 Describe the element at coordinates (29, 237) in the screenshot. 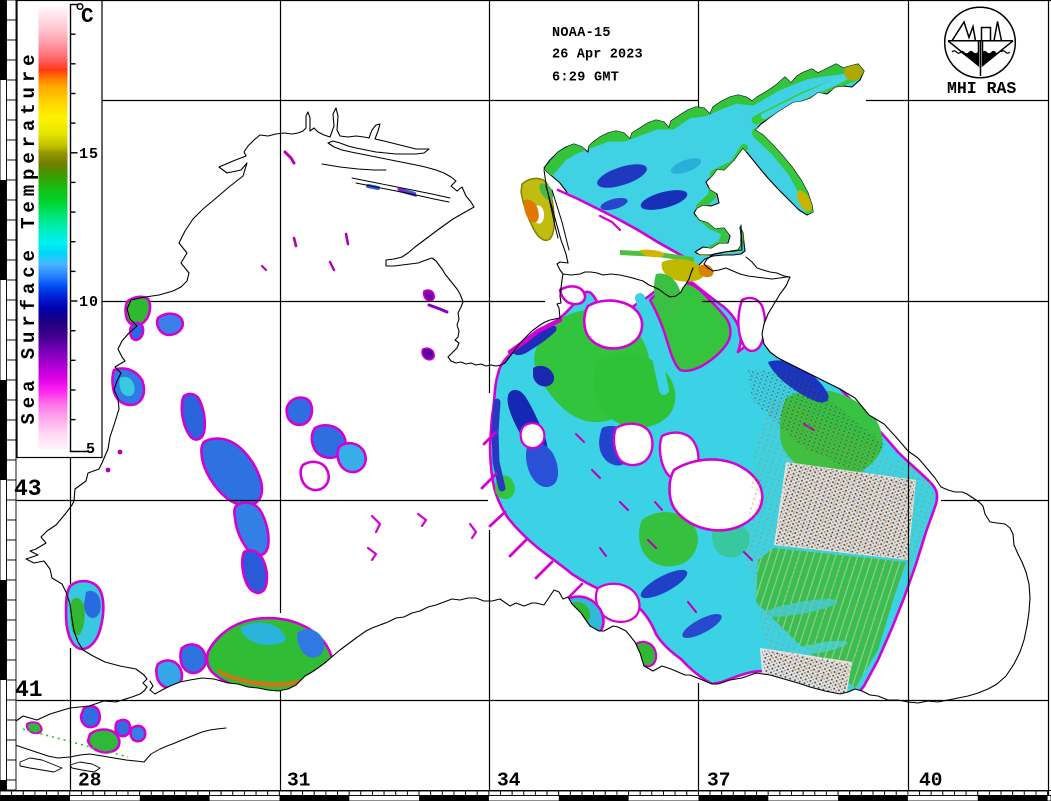

I see `svg-text: Sea Surface Temperature` at that location.